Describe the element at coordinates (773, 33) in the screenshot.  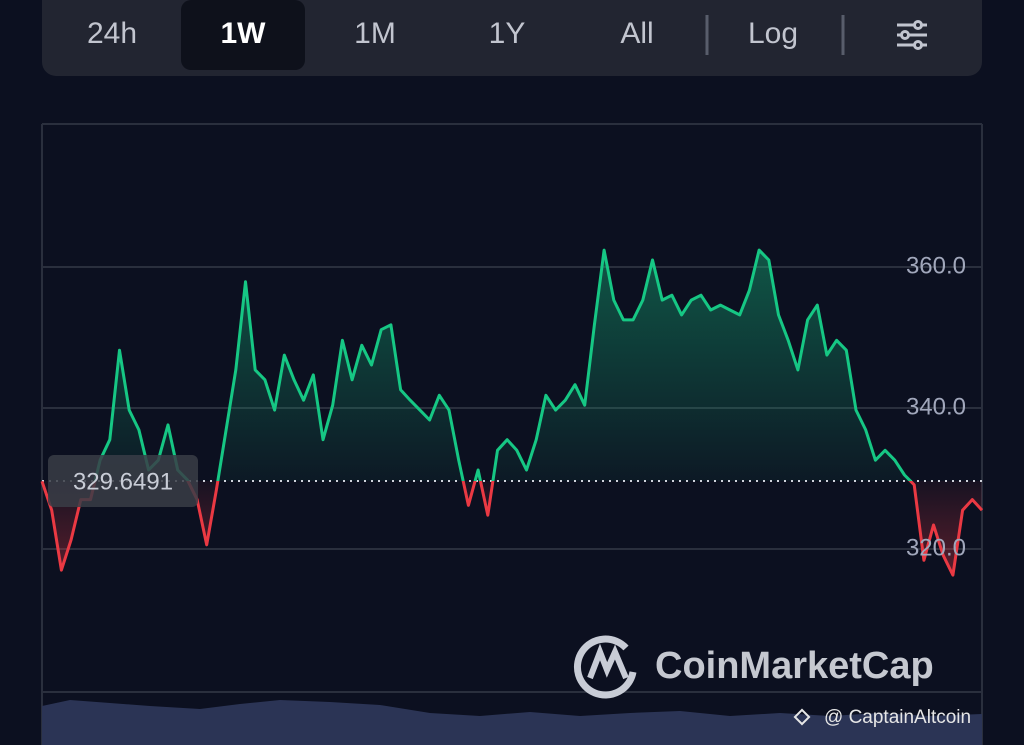
I see `tab: Log` at that location.